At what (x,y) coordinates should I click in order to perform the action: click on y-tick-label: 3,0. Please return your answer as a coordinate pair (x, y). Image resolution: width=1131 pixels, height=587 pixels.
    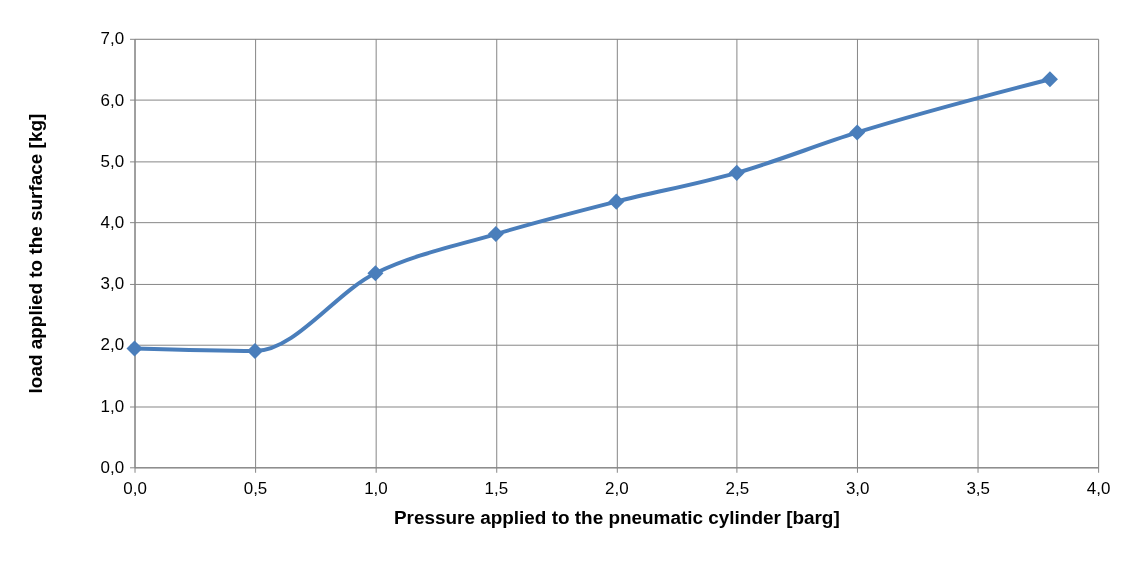
    Looking at the image, I should click on (112, 284).